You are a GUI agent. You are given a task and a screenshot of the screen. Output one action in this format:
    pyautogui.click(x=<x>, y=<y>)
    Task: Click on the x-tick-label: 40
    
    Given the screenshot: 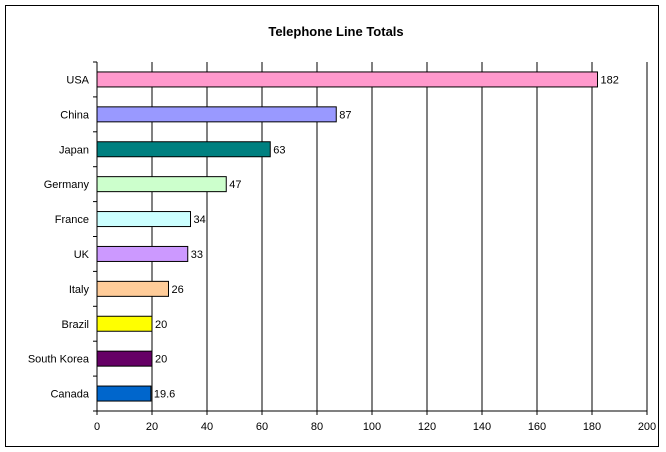 What is the action you would take?
    pyautogui.click(x=207, y=427)
    